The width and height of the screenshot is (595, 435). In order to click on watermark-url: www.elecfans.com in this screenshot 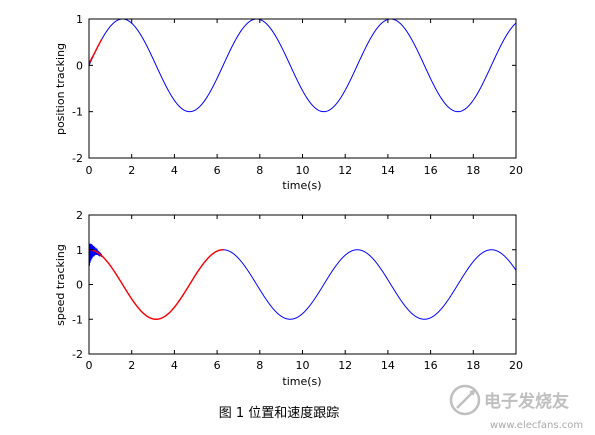, I will do `click(536, 425)`.